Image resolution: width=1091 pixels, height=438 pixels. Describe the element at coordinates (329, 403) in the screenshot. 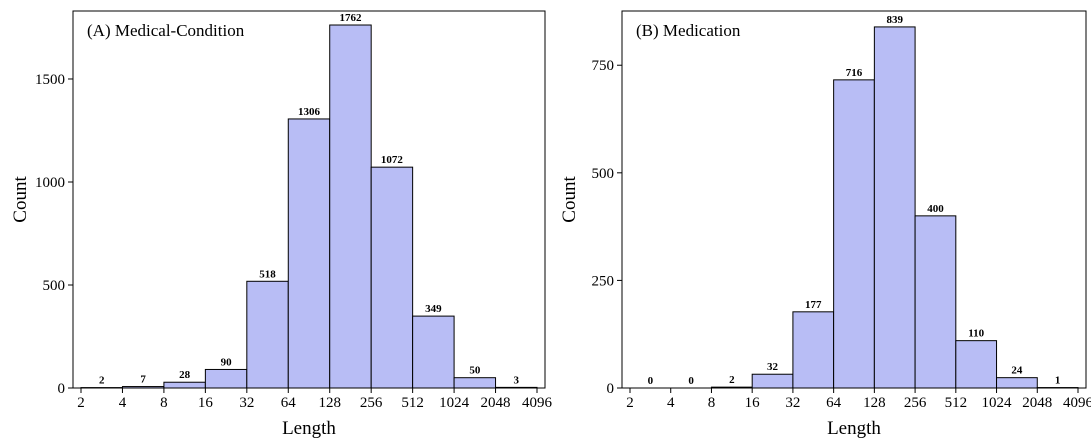

I see `panel-a-x-tick-label: 128` at that location.